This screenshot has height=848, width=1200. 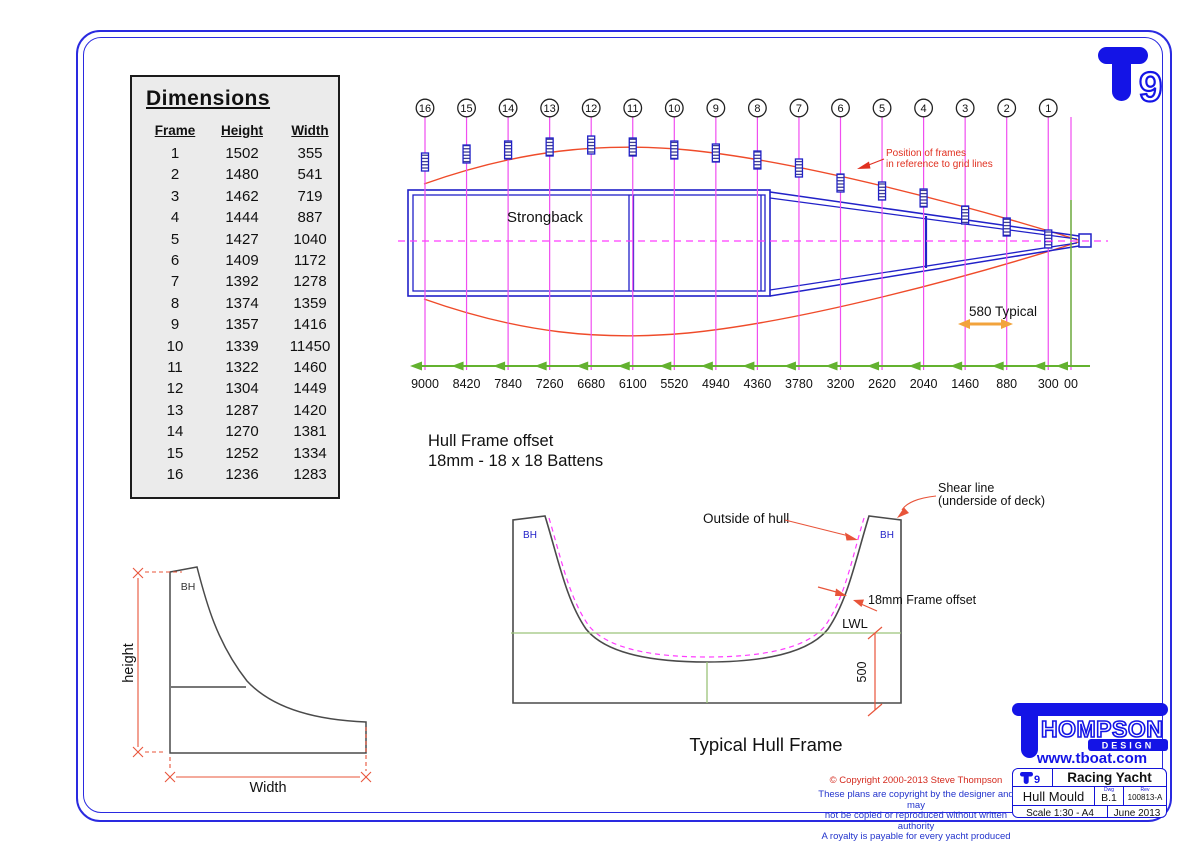 I want to click on brand-name: HOMPSON, so click(x=1102, y=729).